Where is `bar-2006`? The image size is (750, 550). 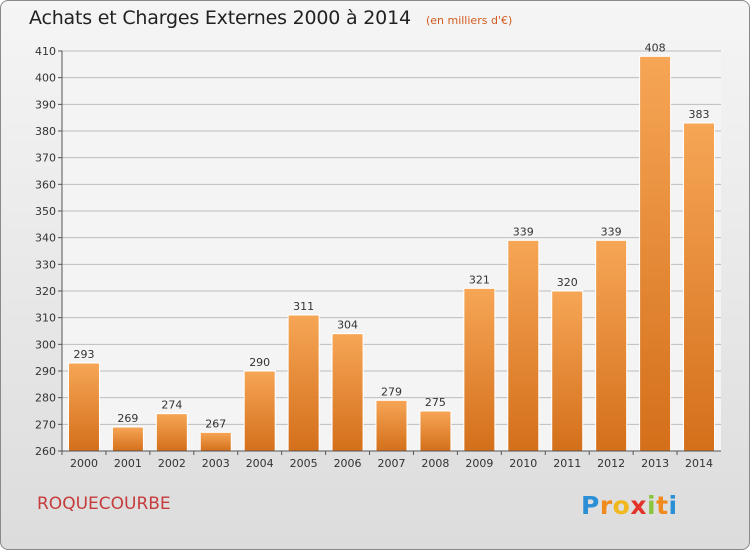 bar-2006 is located at coordinates (347, 392).